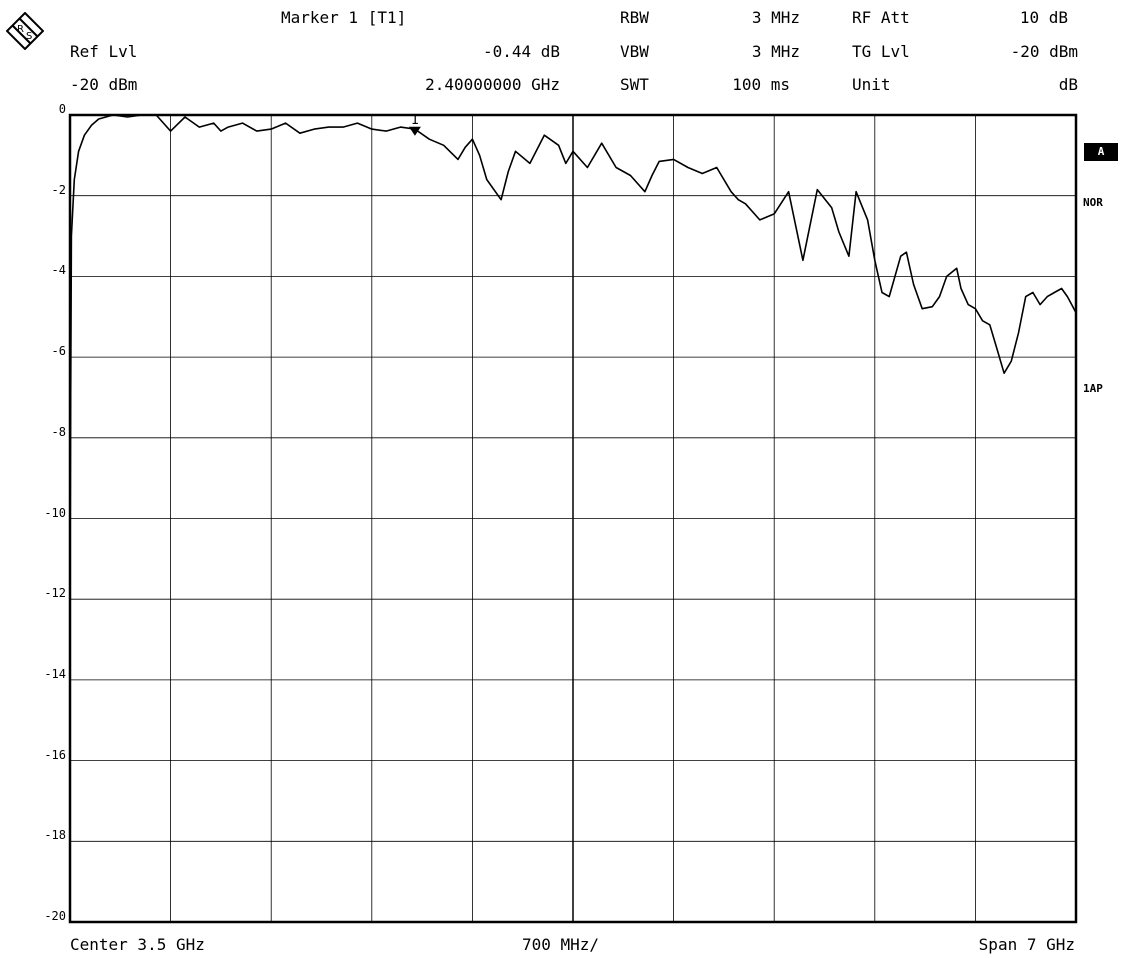 The height and width of the screenshot is (958, 1126). What do you see at coordinates (58, 270) in the screenshot?
I see `y-tick-label: -4` at bounding box center [58, 270].